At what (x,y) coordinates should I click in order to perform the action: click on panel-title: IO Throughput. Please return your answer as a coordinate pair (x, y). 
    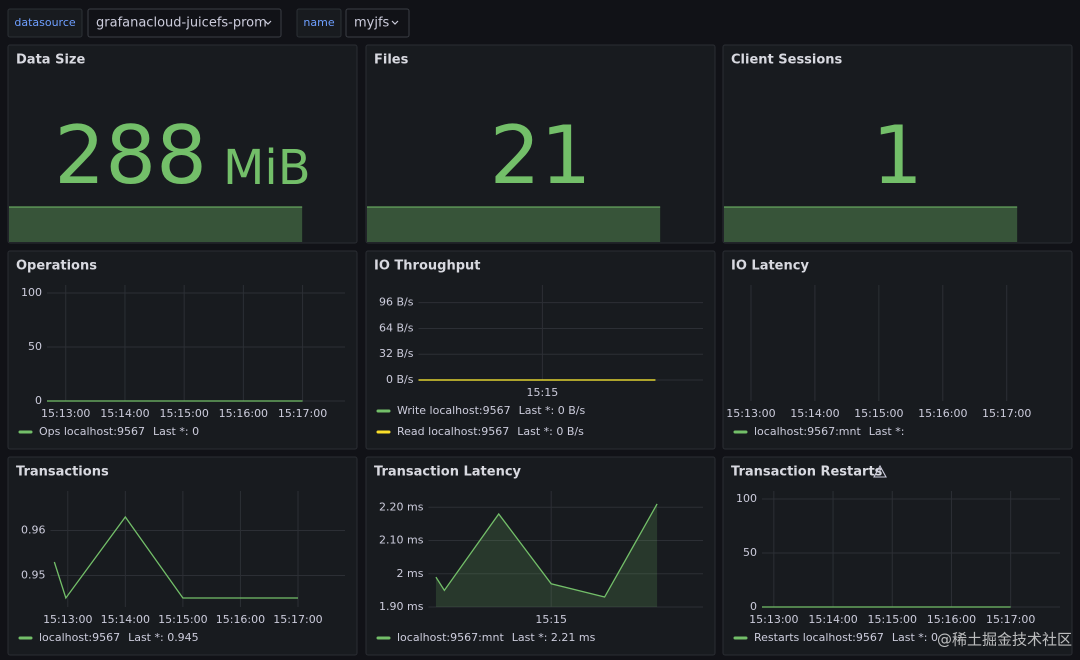
    Looking at the image, I should click on (427, 266).